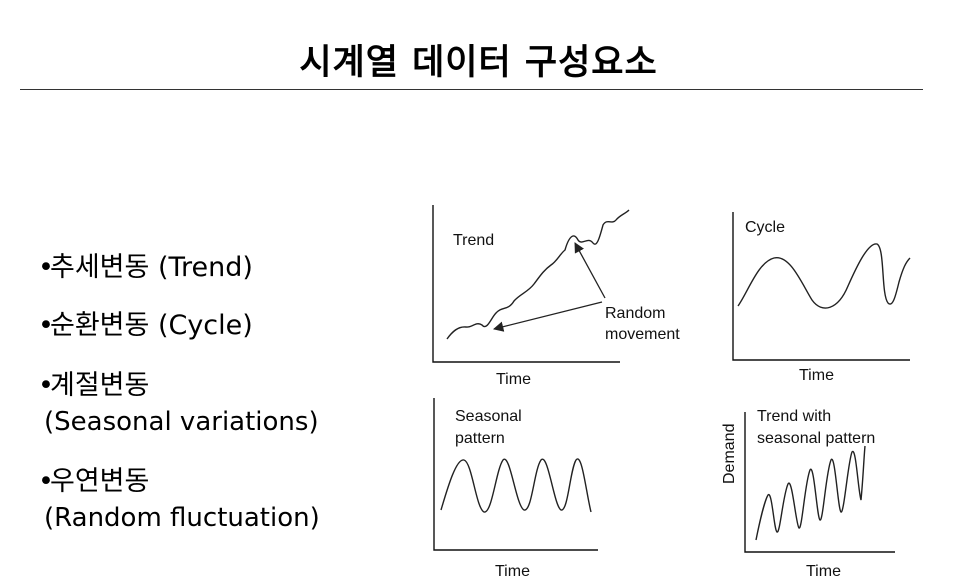 The height and width of the screenshot is (586, 957). What do you see at coordinates (794, 416) in the screenshot?
I see `trend-seasonal-label-line1: Trend with` at bounding box center [794, 416].